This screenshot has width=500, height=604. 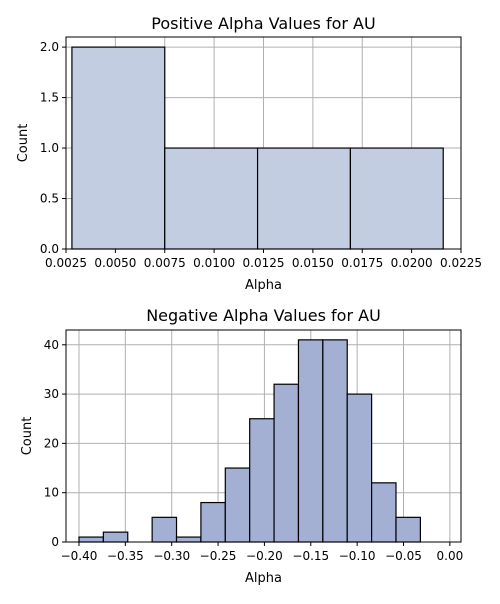 I want to click on x-tick-label: 0.0200, so click(x=412, y=263).